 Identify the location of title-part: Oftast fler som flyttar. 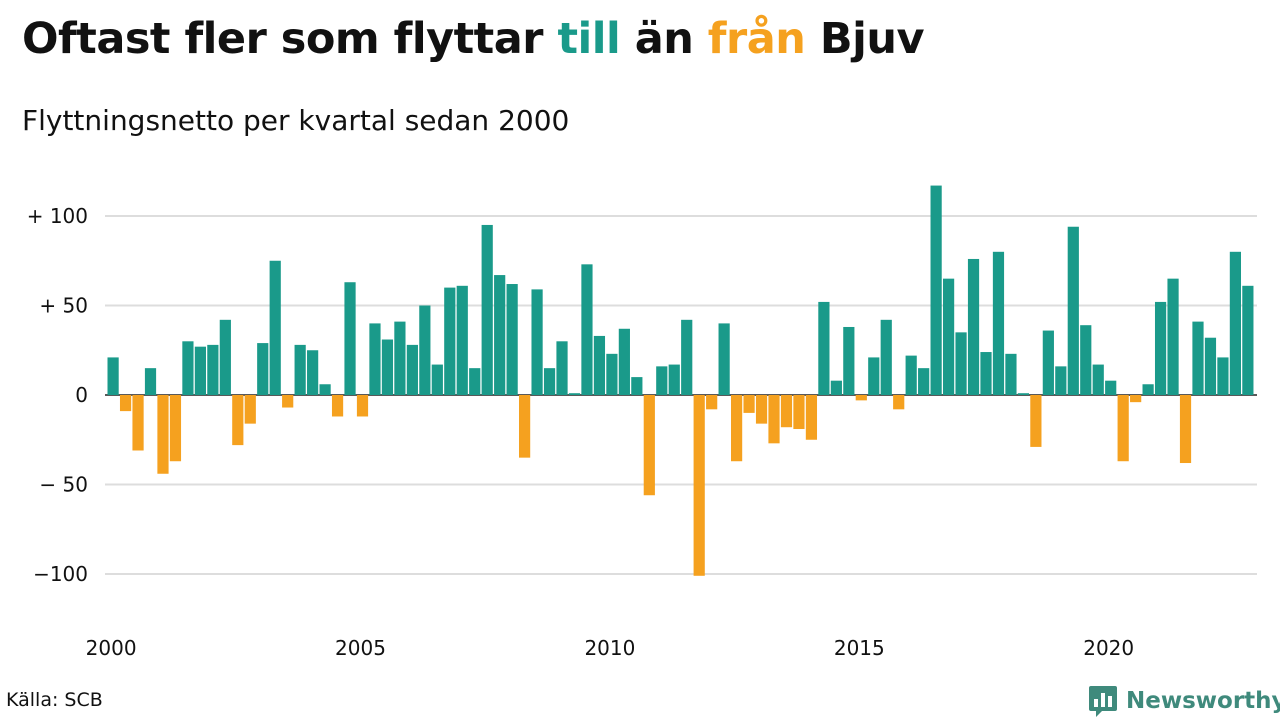
(290, 39).